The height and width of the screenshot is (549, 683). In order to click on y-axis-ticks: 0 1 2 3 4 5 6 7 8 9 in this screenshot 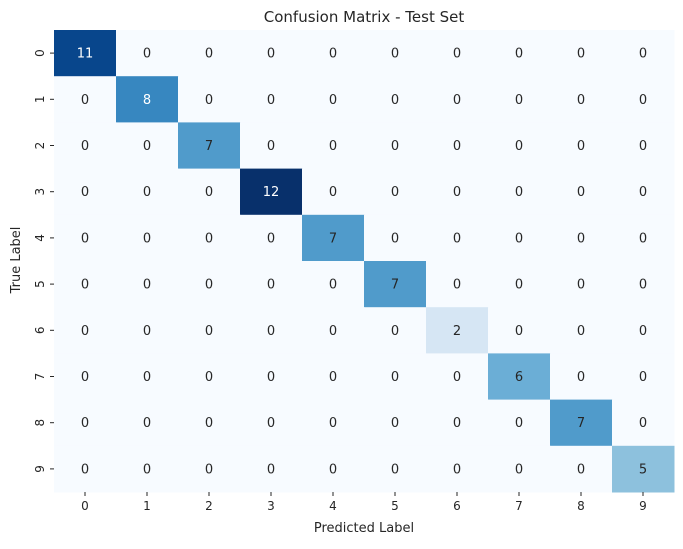, I will do `click(43, 261)`.